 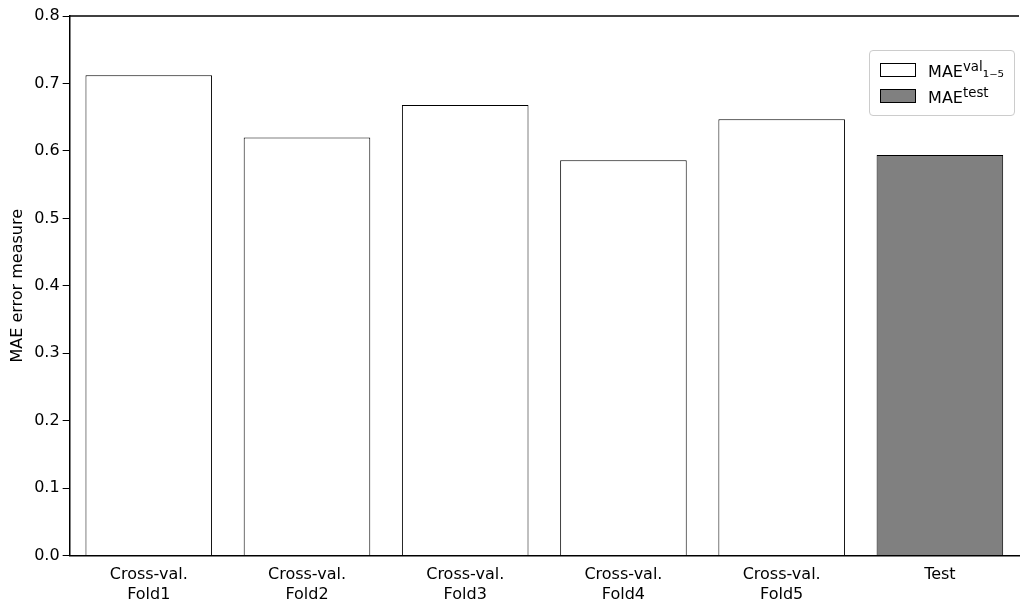 I want to click on x-tick-label: Cross-val. Fold1, so click(x=148, y=583).